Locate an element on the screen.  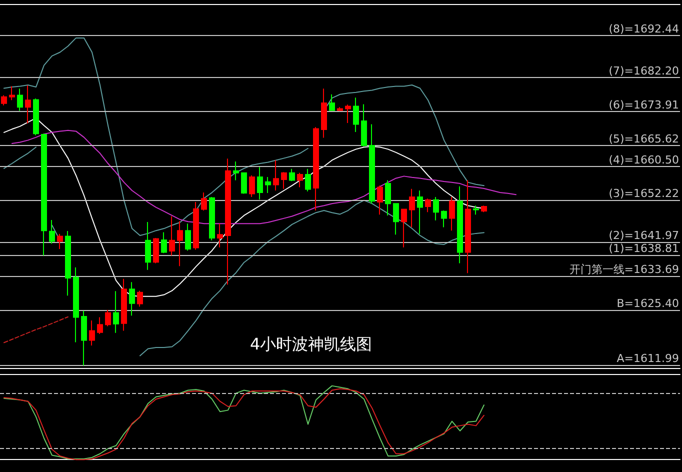
ref-line-label: (4)=1660.50 is located at coordinates (643, 159).